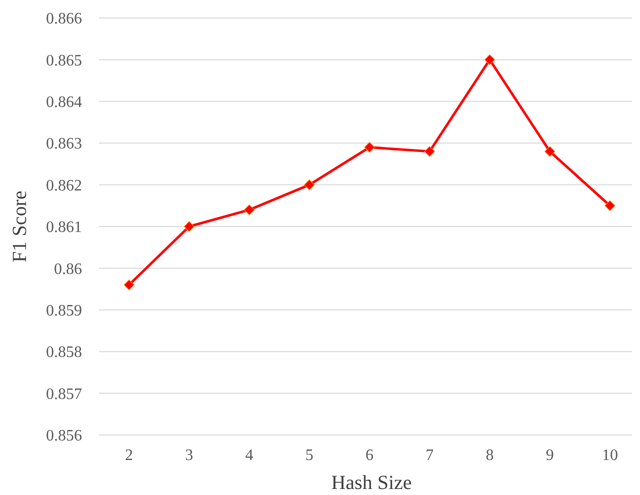 Image resolution: width=640 pixels, height=495 pixels. I want to click on x-tick-label: 3, so click(189, 455).